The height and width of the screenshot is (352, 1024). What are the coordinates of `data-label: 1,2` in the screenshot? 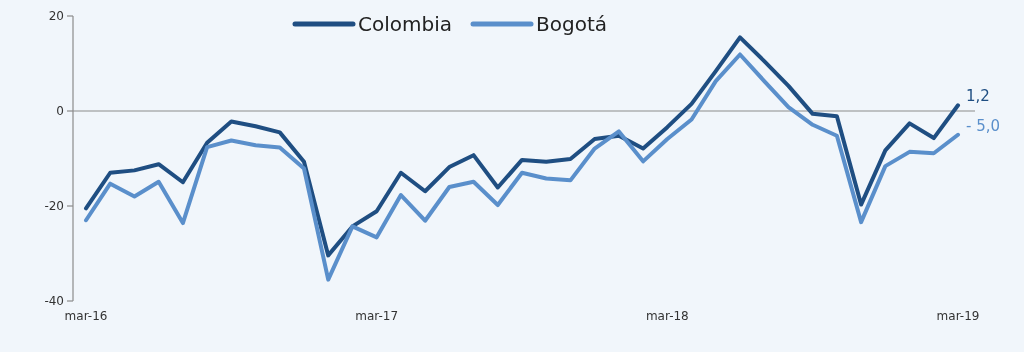 It's located at (978, 96).